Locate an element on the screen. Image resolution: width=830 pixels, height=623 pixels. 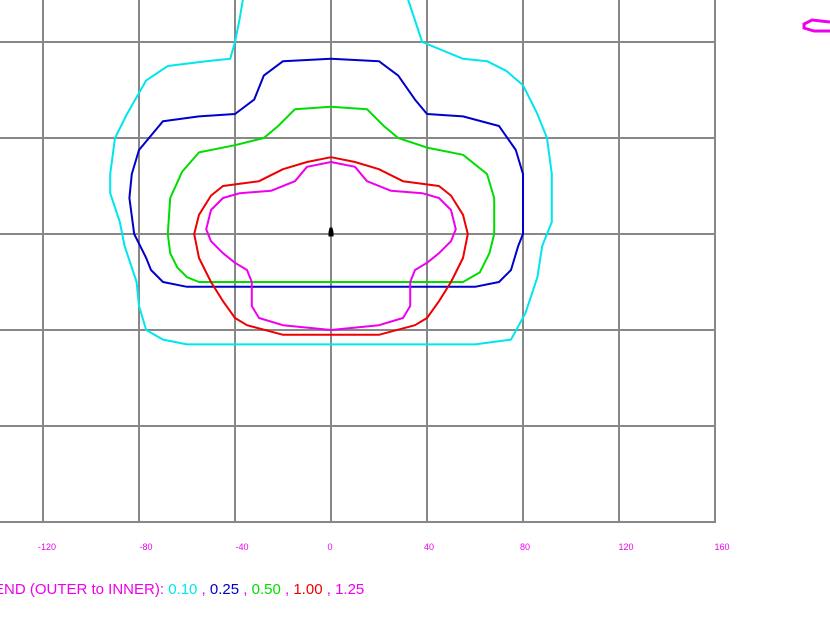
legend-items: 0.10 , 0.25 , 0.50 , 1.00 , 1.25 is located at coordinates (266, 589).